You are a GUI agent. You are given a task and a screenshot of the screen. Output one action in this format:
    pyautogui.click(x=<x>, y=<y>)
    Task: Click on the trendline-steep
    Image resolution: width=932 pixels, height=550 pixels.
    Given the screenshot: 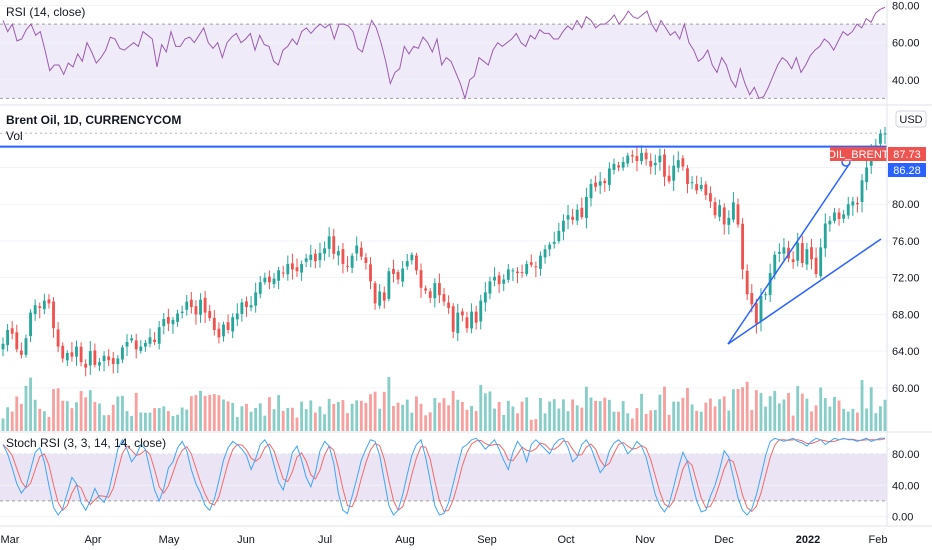 What is the action you would take?
    pyautogui.click(x=789, y=253)
    